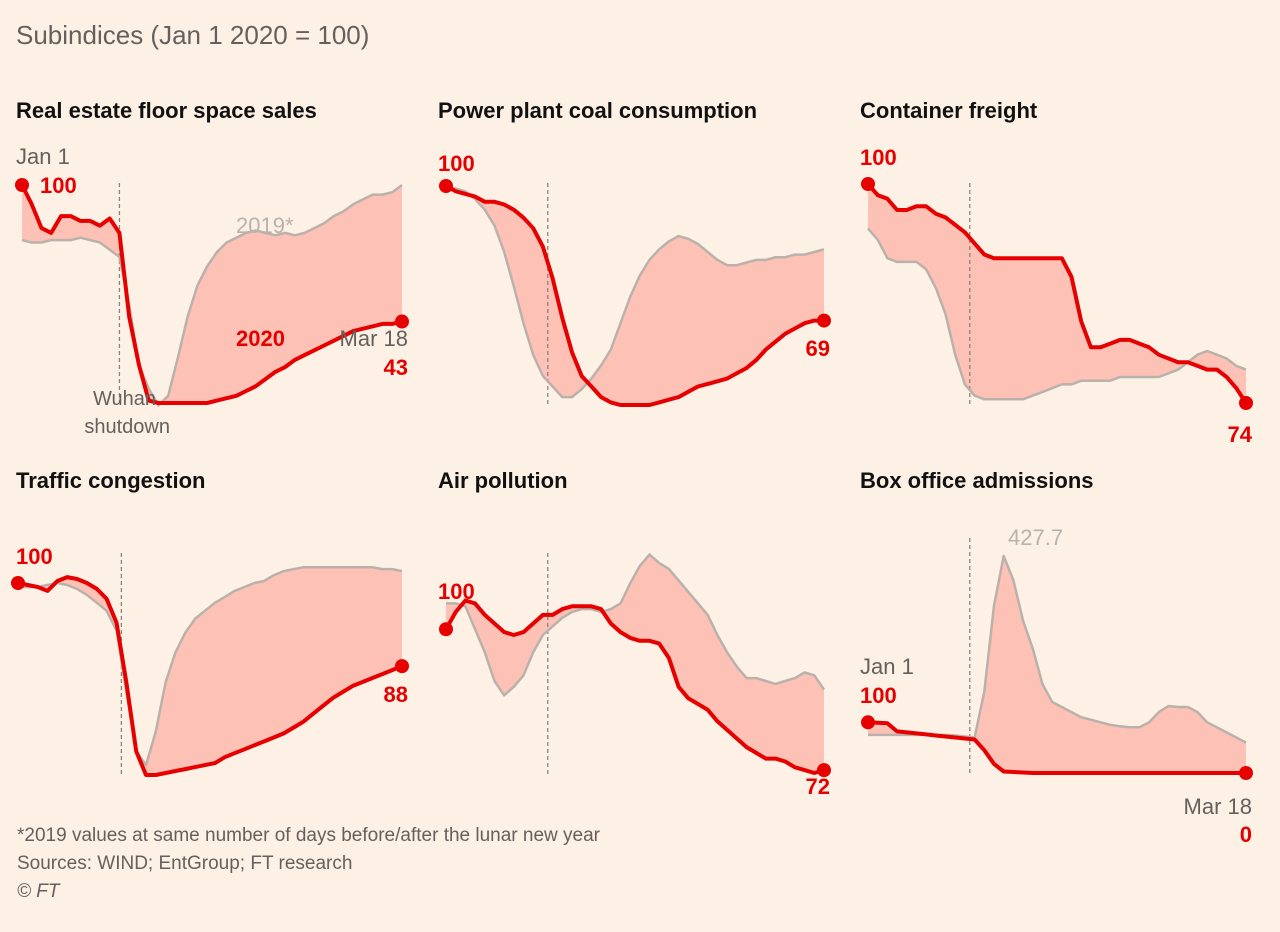 The image size is (1280, 932). What do you see at coordinates (166, 110) in the screenshot?
I see `panel-title: Real estate floor space sales` at bounding box center [166, 110].